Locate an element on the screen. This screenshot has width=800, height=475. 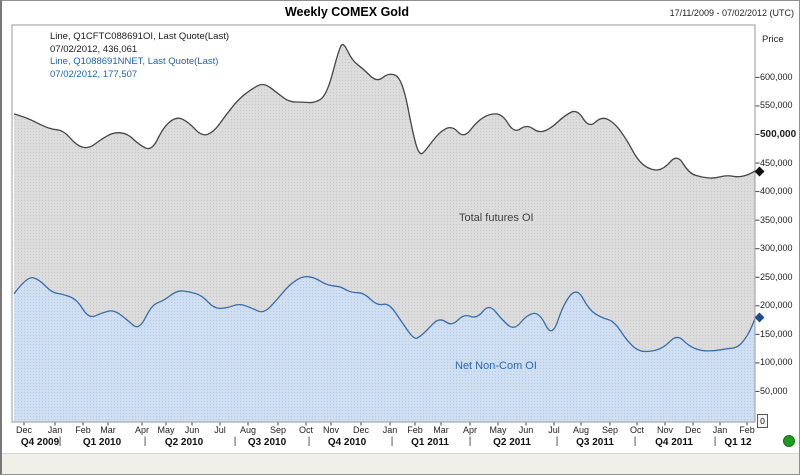
legend-line-total-quote: 07/02/2012, 436,061 is located at coordinates (94, 49).